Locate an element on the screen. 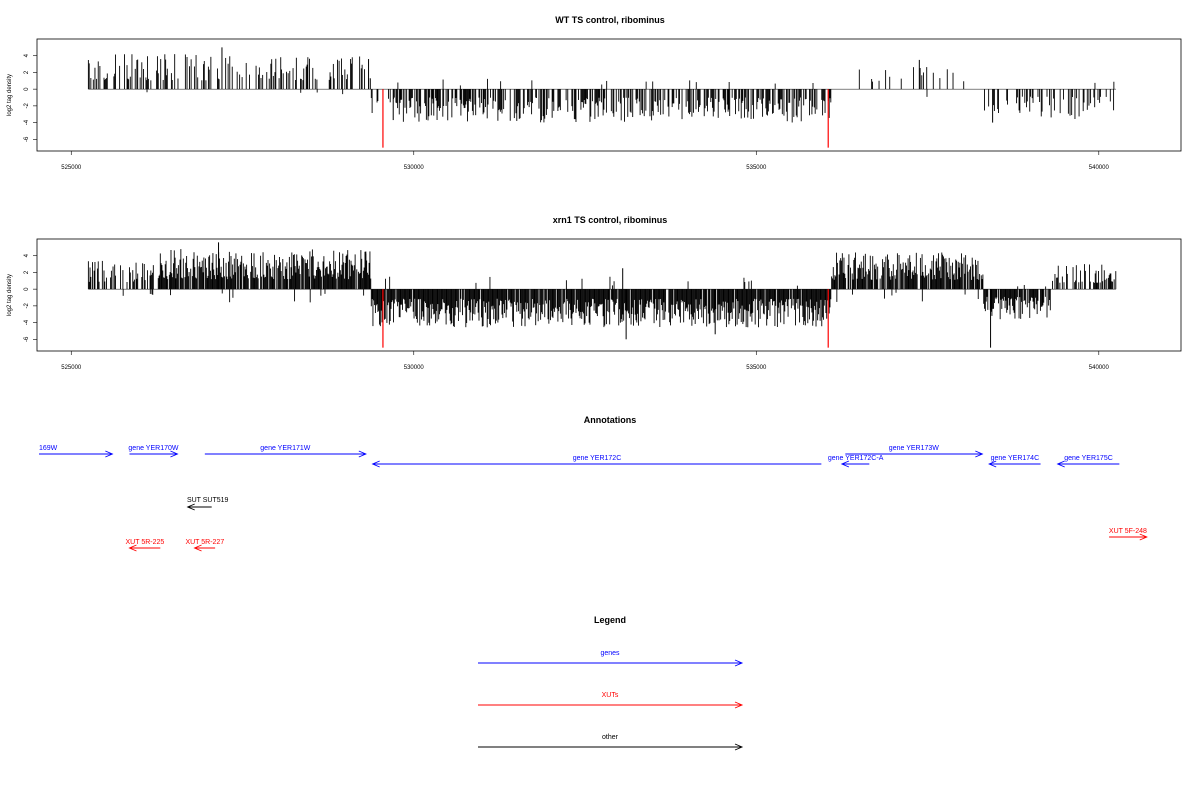 Image resolution: width=1200 pixels, height=800 pixels. legend-label: XUTs is located at coordinates (610, 695).